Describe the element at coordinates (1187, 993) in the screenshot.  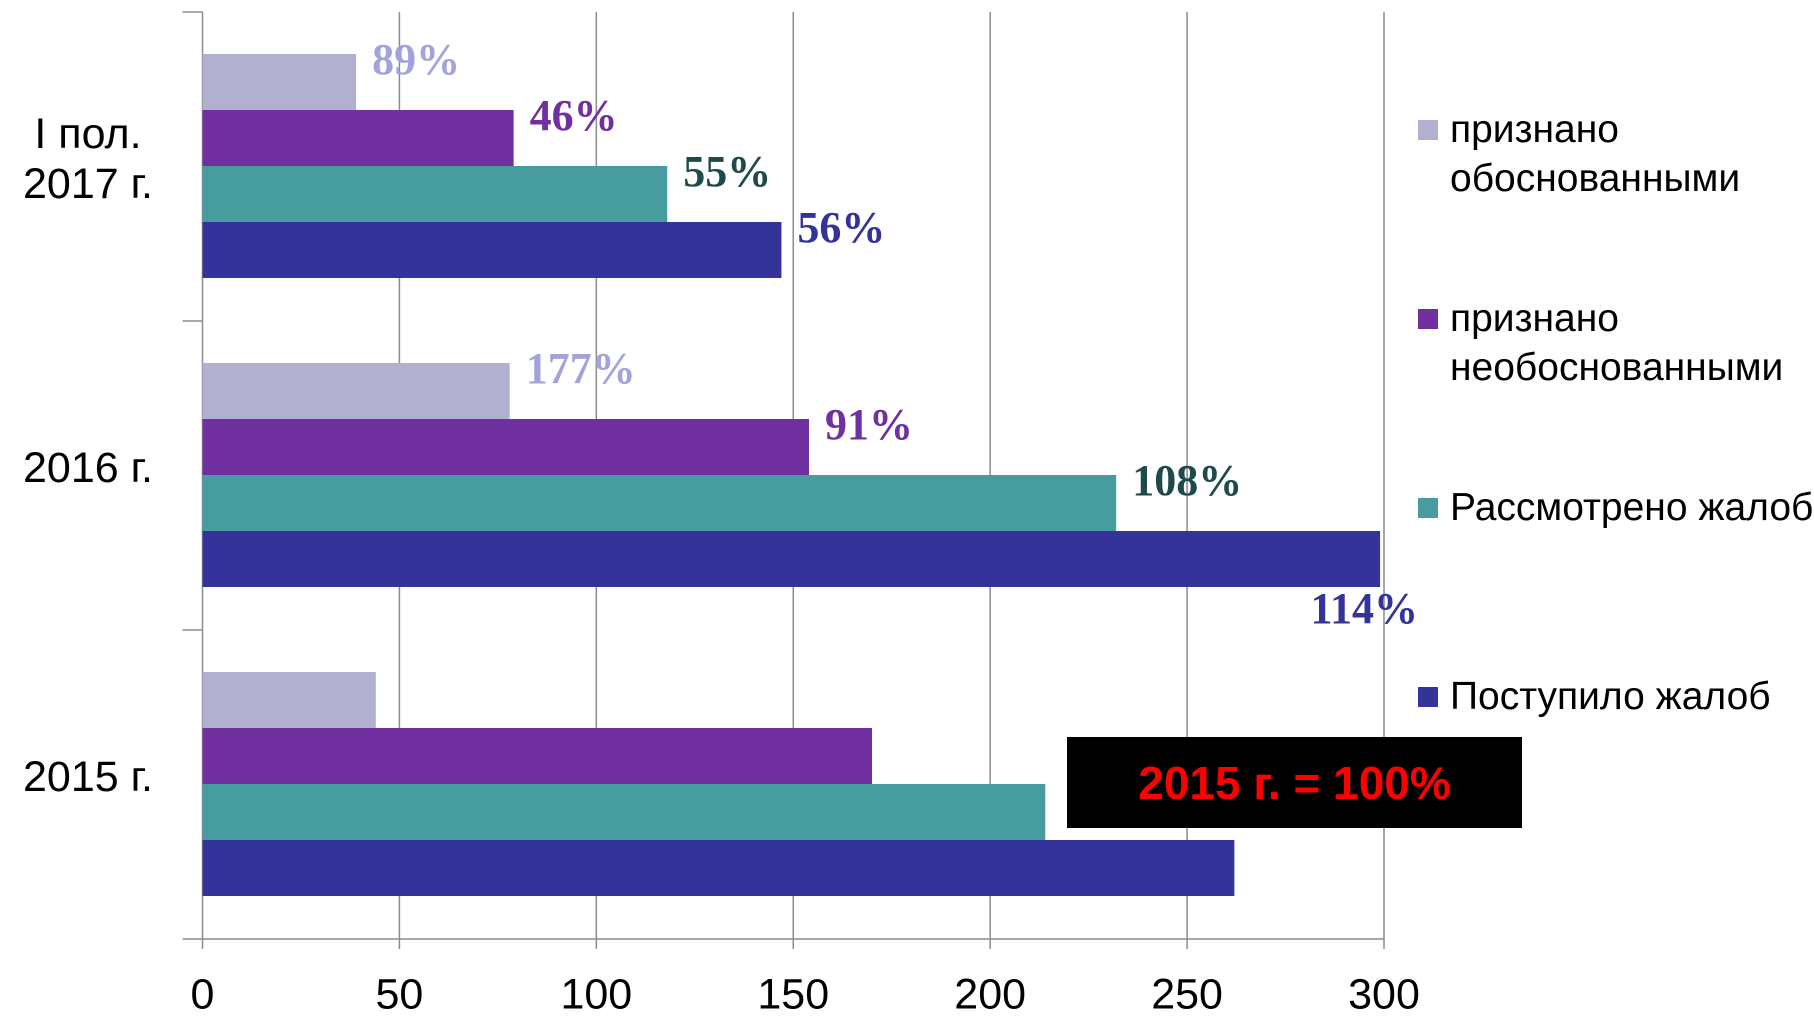
I see `x-tick-label: 250` at that location.